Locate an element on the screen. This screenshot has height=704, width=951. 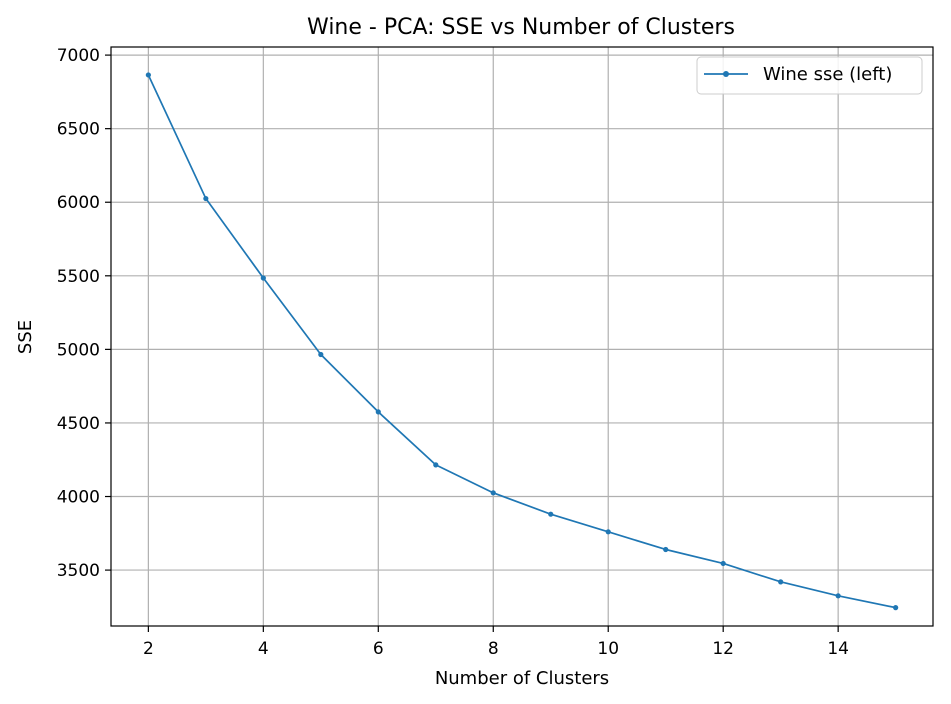
legend-label: Wine sse (left) is located at coordinates (827, 74).